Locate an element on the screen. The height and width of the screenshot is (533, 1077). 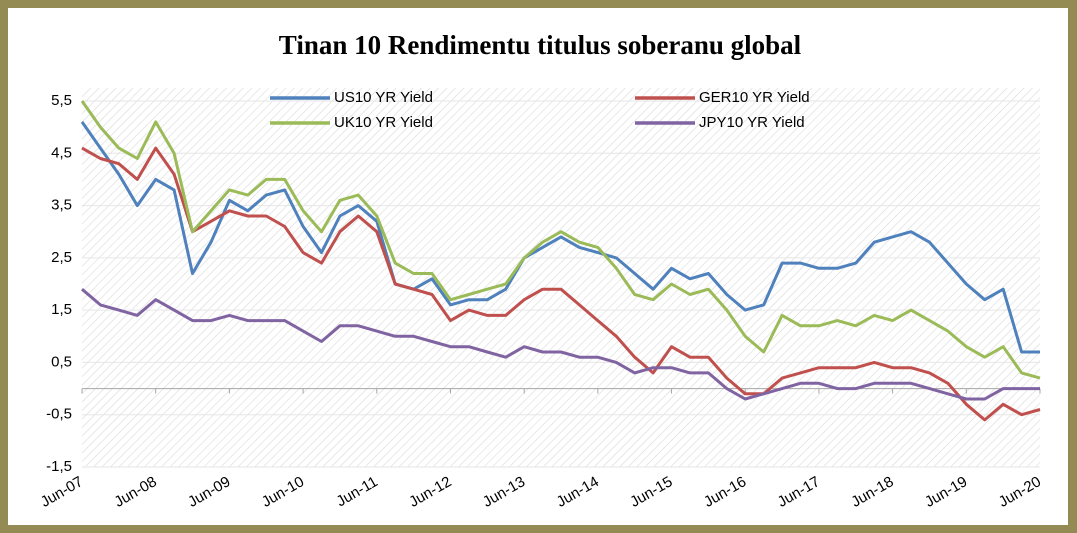
legend-label: US10 YR Yield is located at coordinates (383, 97).